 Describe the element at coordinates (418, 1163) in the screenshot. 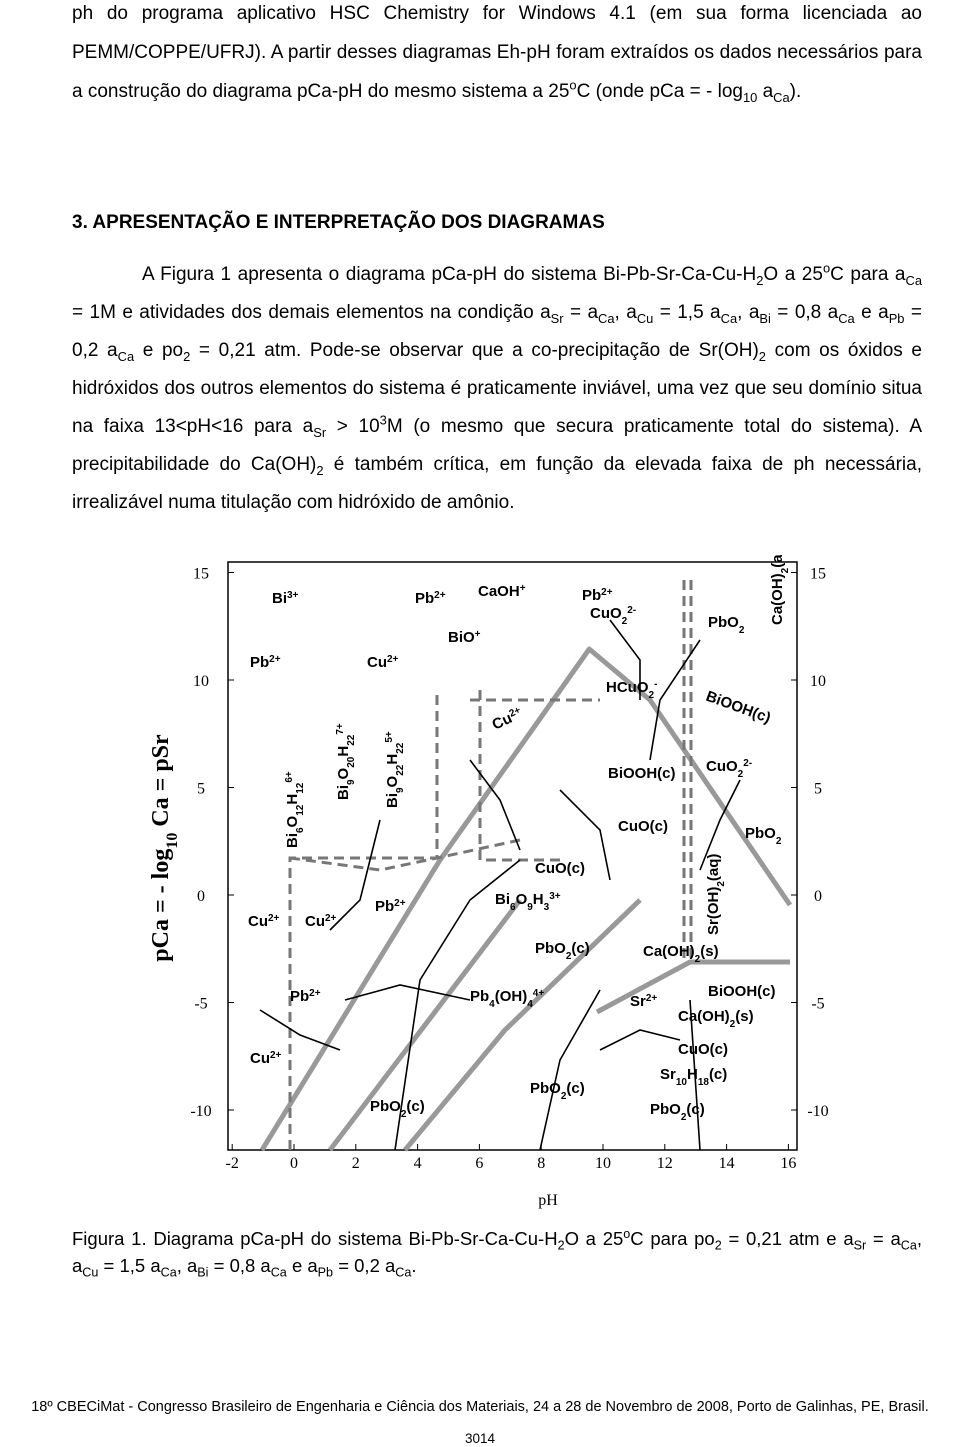

I see `x-tick-label: 4` at that location.